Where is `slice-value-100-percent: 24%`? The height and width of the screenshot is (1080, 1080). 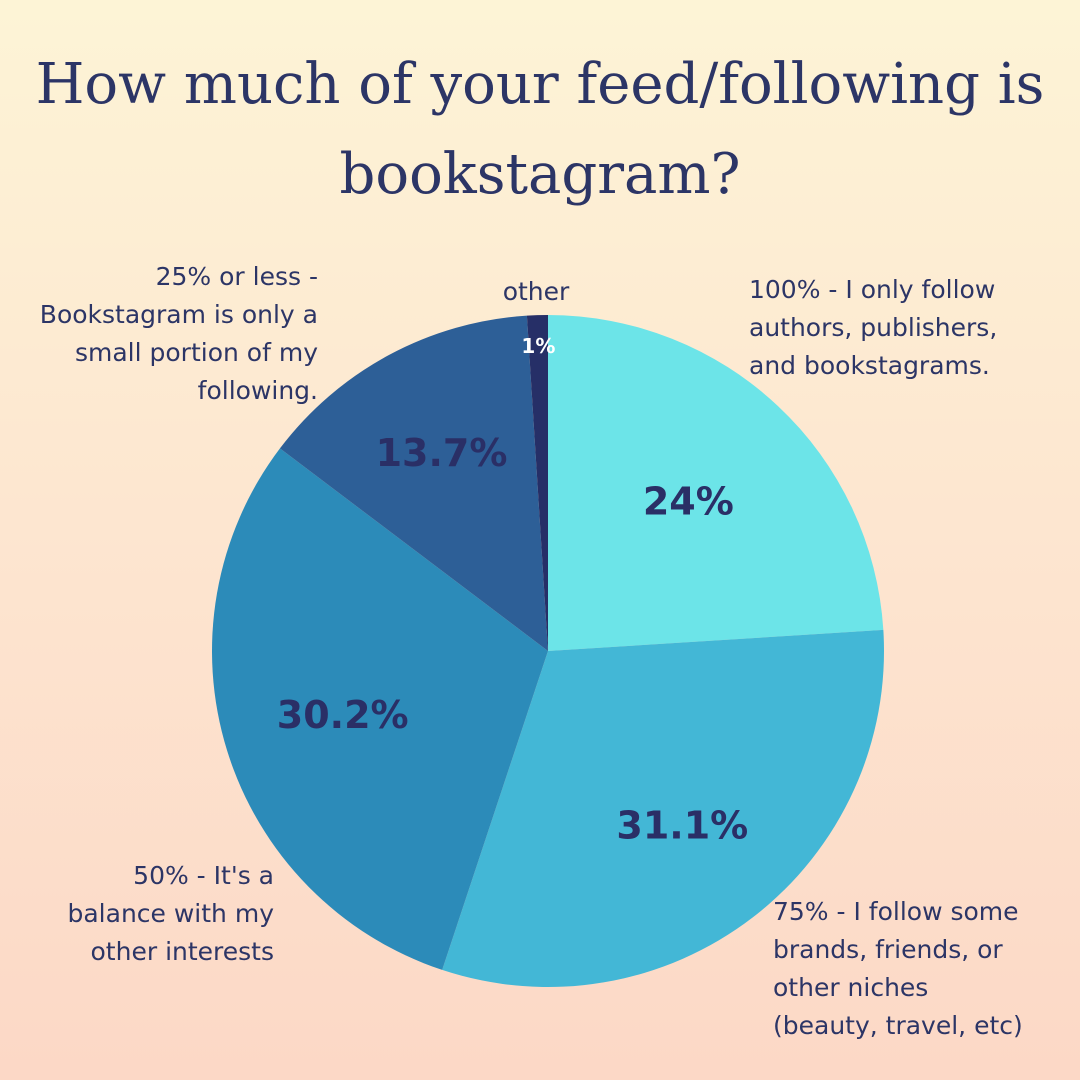 slice-value-100-percent: 24% is located at coordinates (688, 502).